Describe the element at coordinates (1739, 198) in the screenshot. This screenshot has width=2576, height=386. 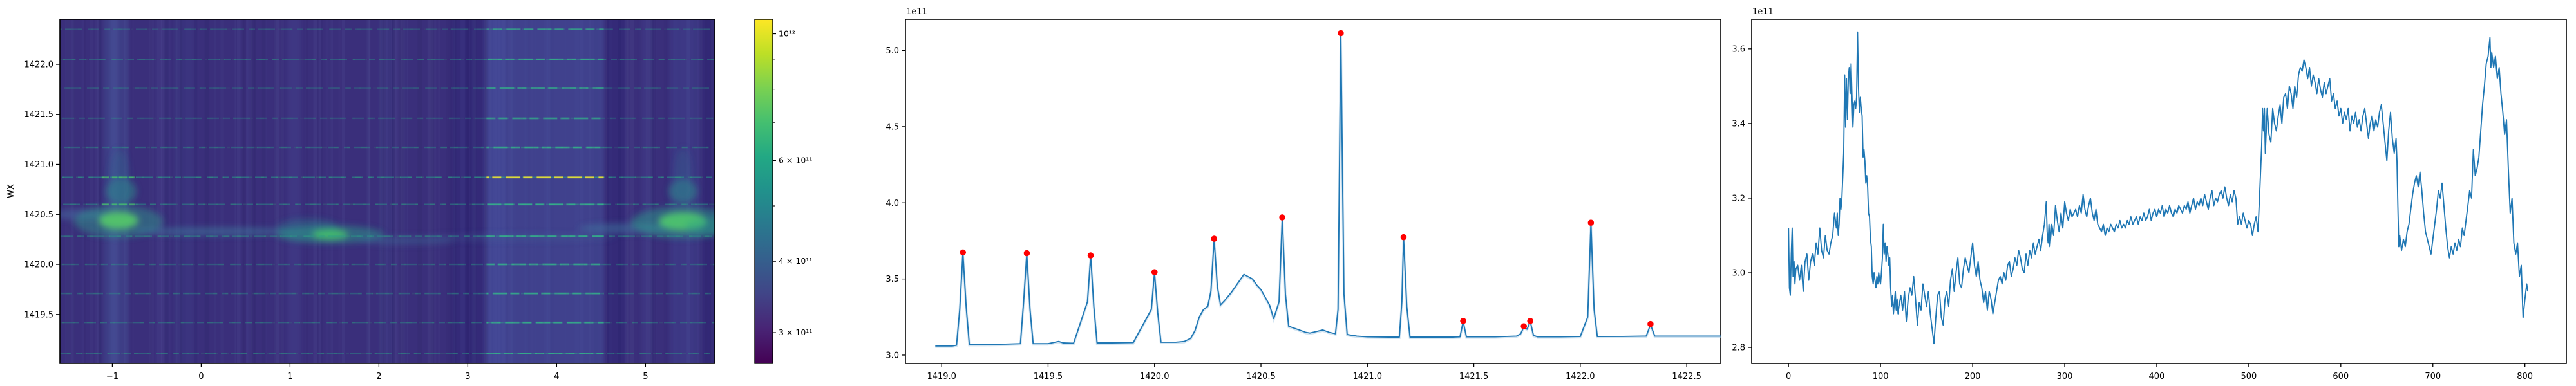
I see `plot3-ytick-label: 3.2` at that location.